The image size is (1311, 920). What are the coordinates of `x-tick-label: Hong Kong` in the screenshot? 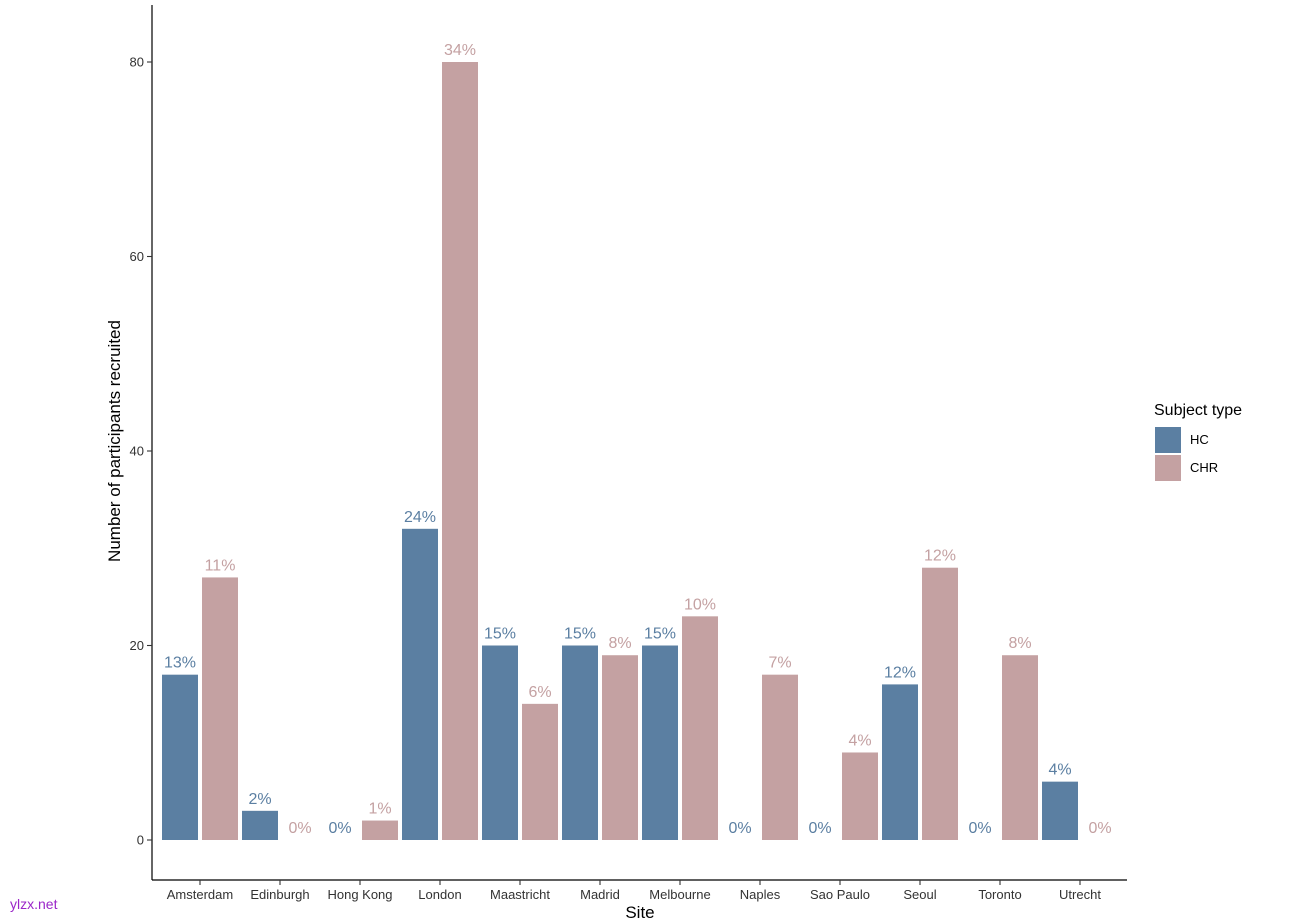 It's located at (359, 894).